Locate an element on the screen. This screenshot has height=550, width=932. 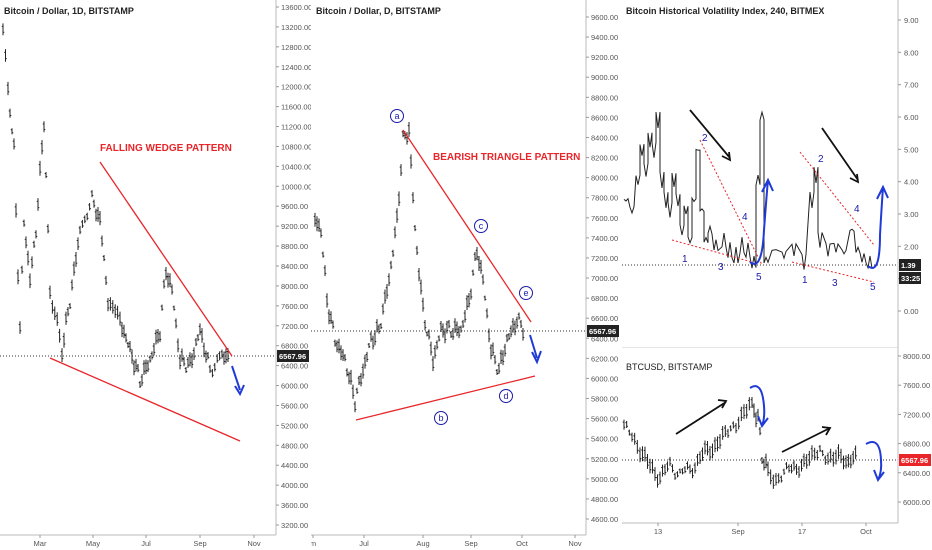
y-tick-label: 9600.00 is located at coordinates (294, 206).